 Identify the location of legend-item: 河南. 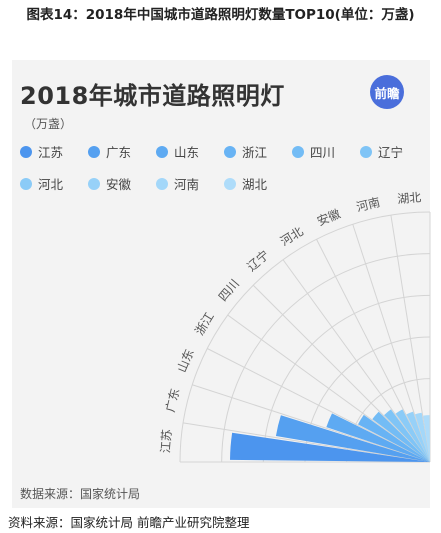
(177, 183).